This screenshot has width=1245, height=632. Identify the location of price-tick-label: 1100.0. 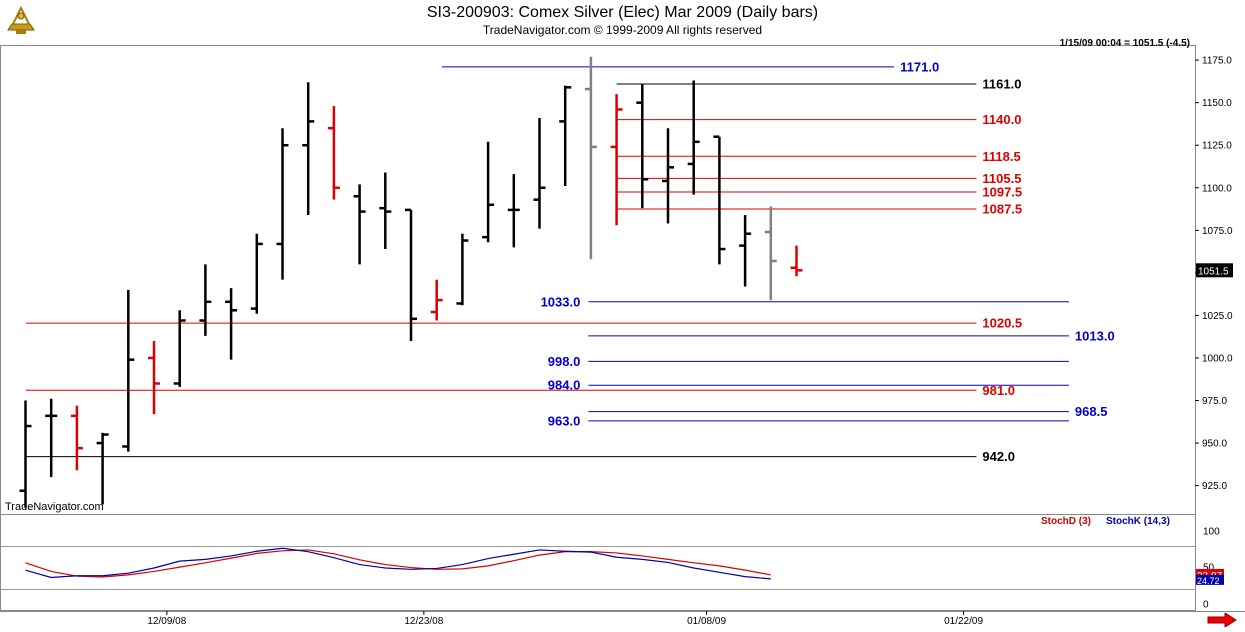
(1217, 188).